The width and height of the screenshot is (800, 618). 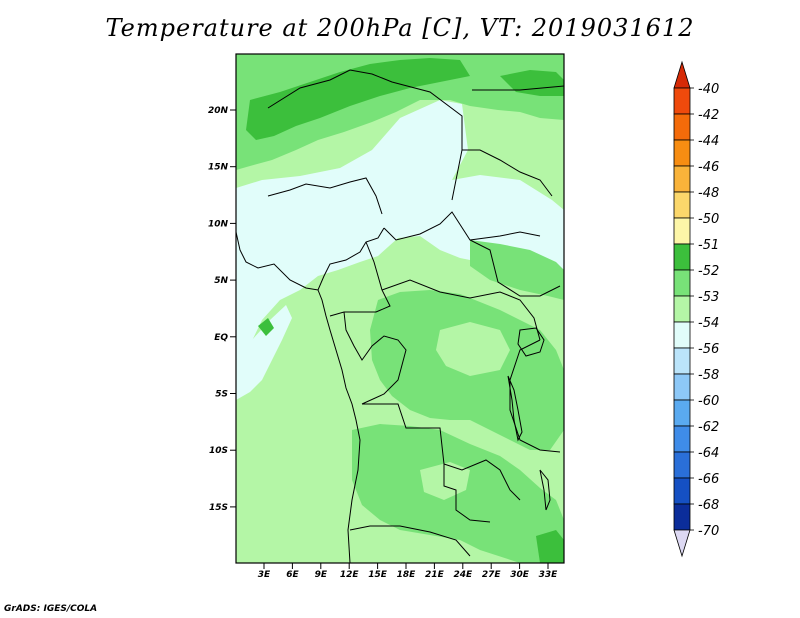 I want to click on border-northeast, so click(x=518, y=88).